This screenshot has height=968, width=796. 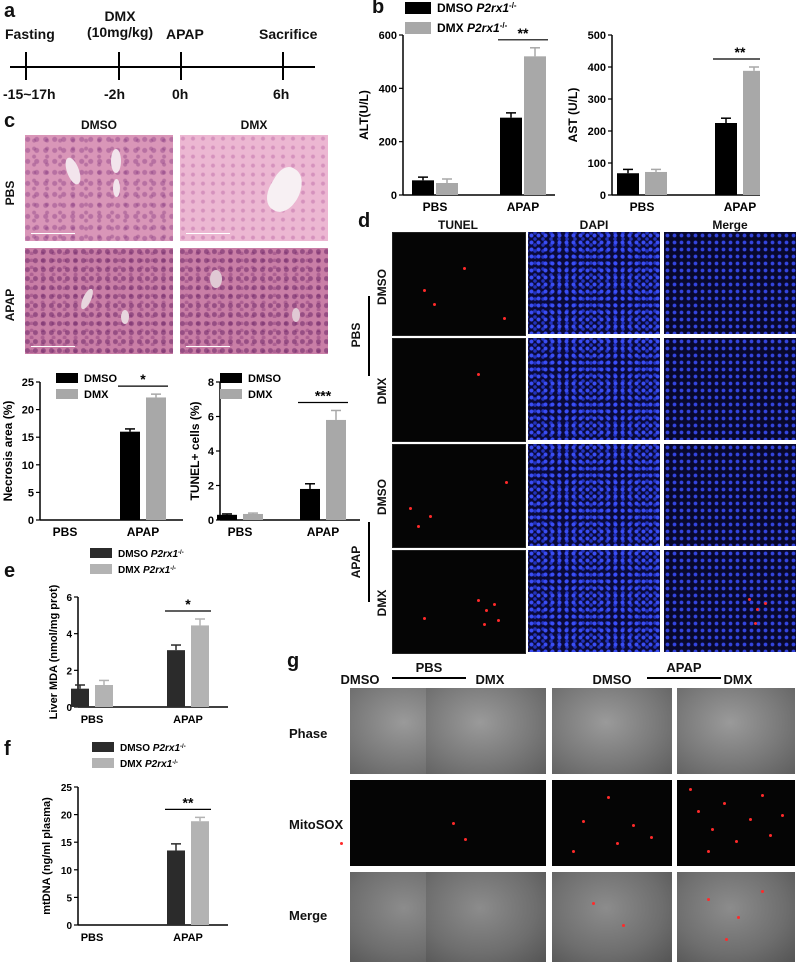 I want to click on he-row-label: APAP, so click(x=10, y=305).